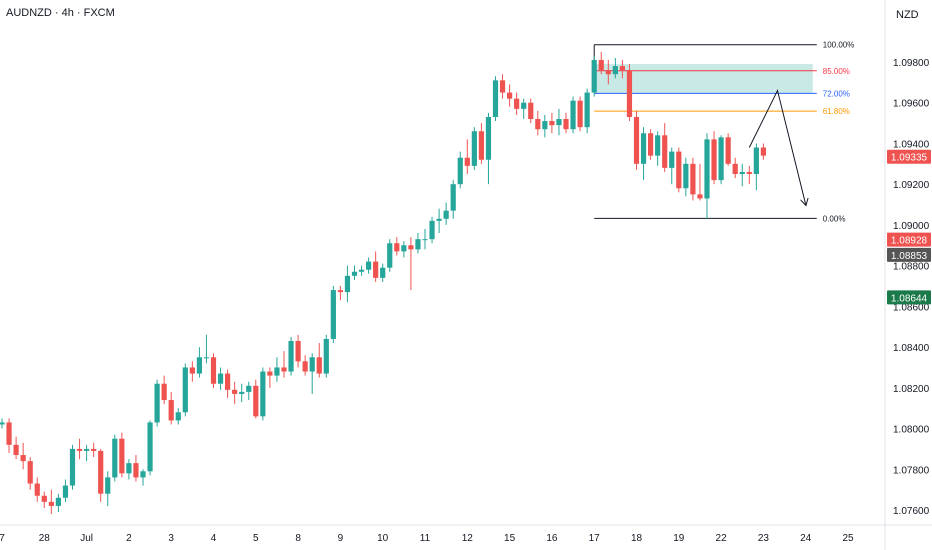 This screenshot has height=550, width=932. Describe the element at coordinates (60, 13) in the screenshot. I see `symbol-title: AUDNZD · 4h · FXCM` at that location.